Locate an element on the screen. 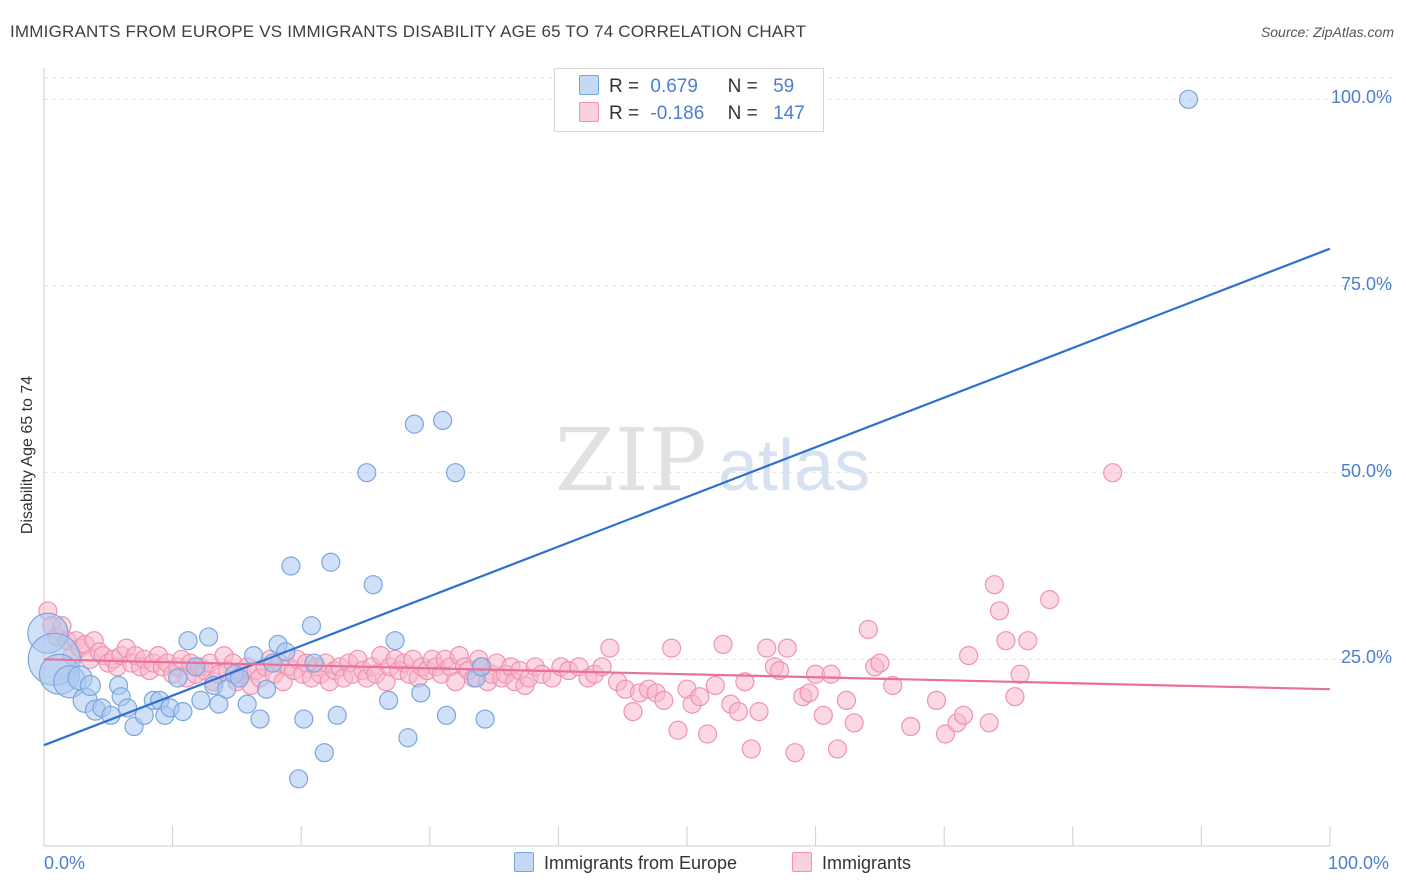  y-tick-label: 25.0% is located at coordinates (1366, 657).